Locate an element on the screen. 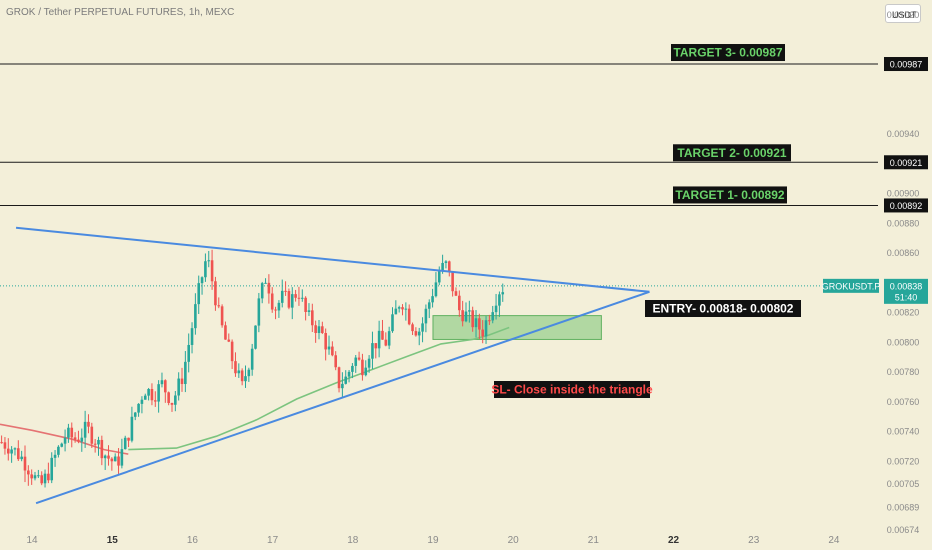 The image size is (932, 550). symbol-price-tag is located at coordinates (851, 285).